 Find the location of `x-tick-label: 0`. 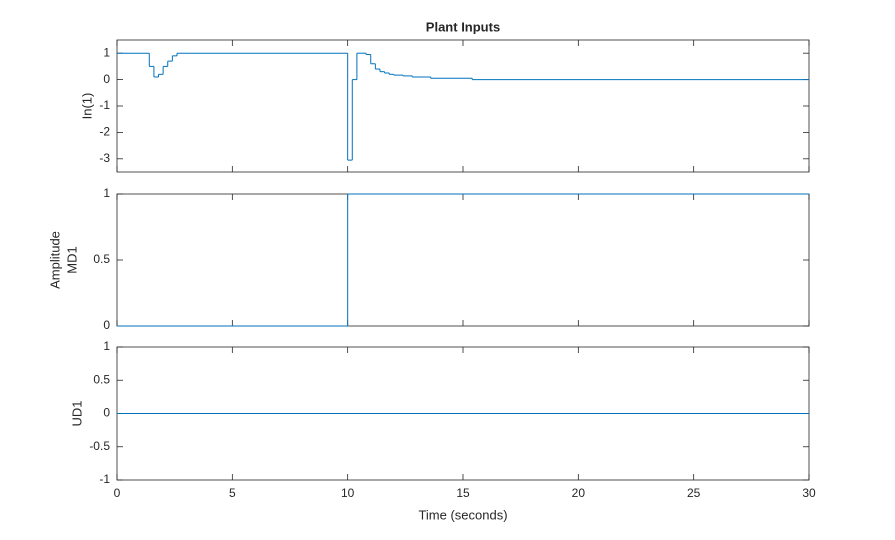

x-tick-label: 0 is located at coordinates (117, 493).